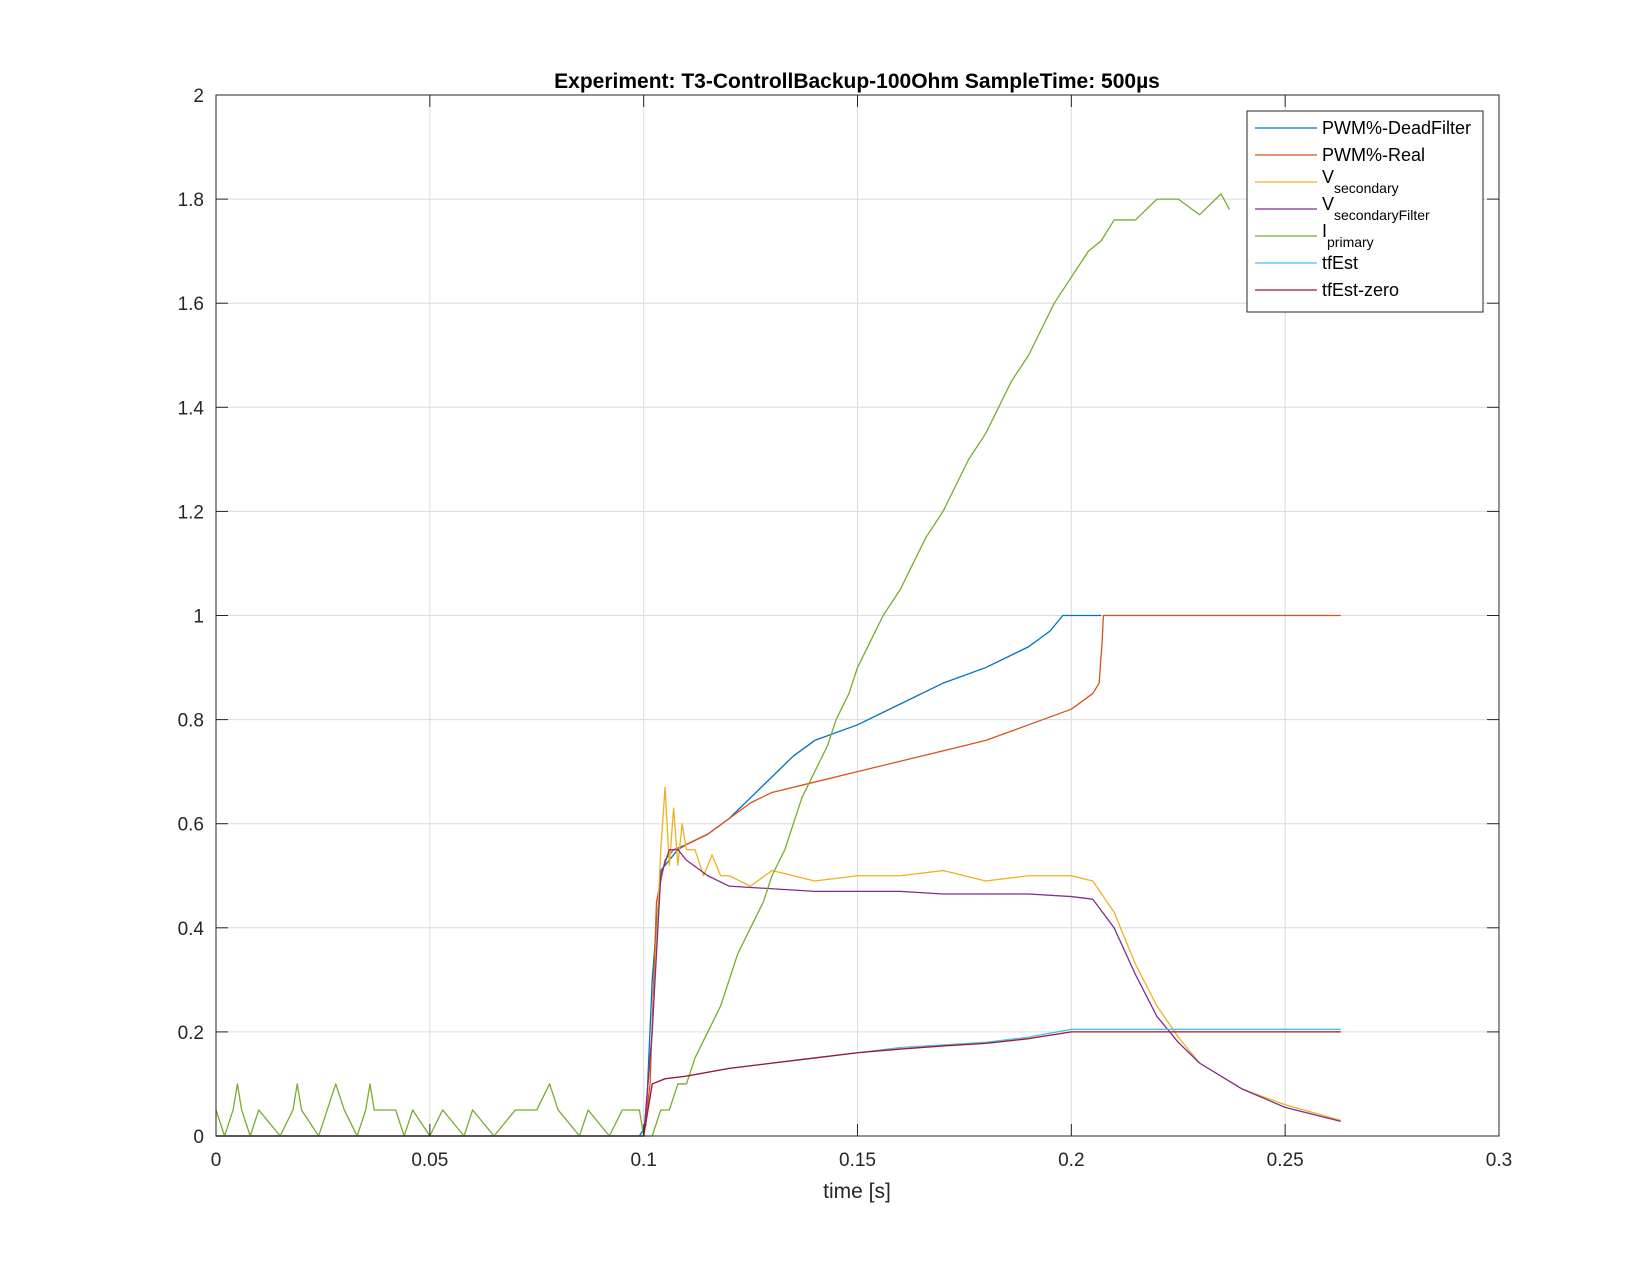 This screenshot has height=1275, width=1650. I want to click on legend-entry-subscript: secondaryFilter, so click(1382, 215).